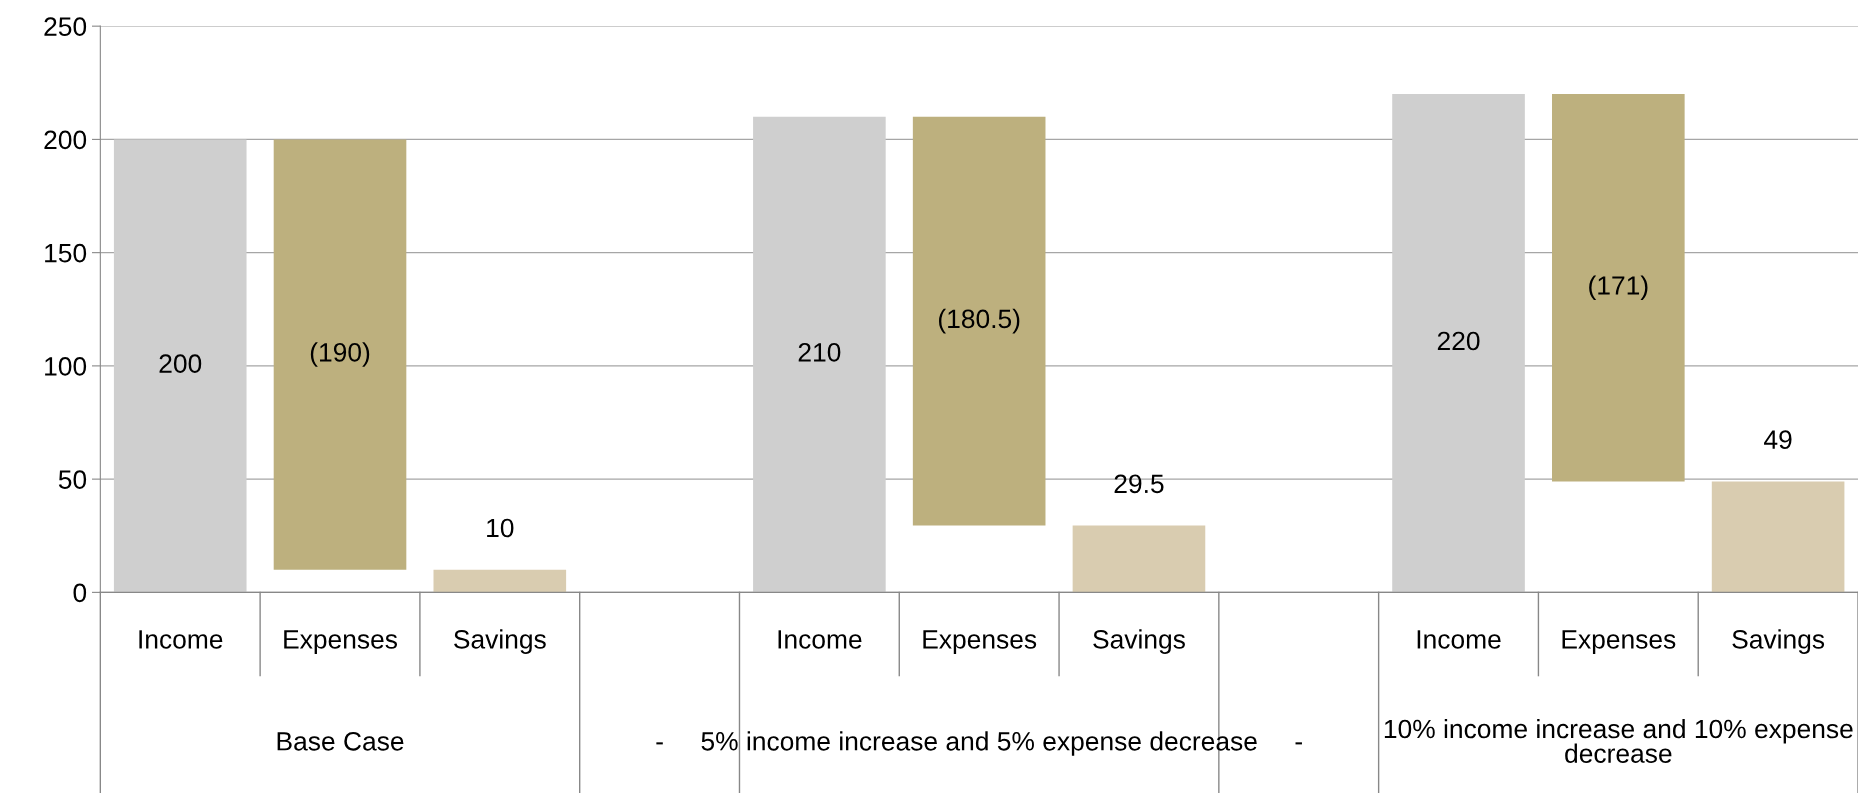 Image resolution: width=1858 pixels, height=793 pixels. What do you see at coordinates (1618, 740) in the screenshot?
I see `text: 10% income increase and 10% expense decrease` at bounding box center [1618, 740].